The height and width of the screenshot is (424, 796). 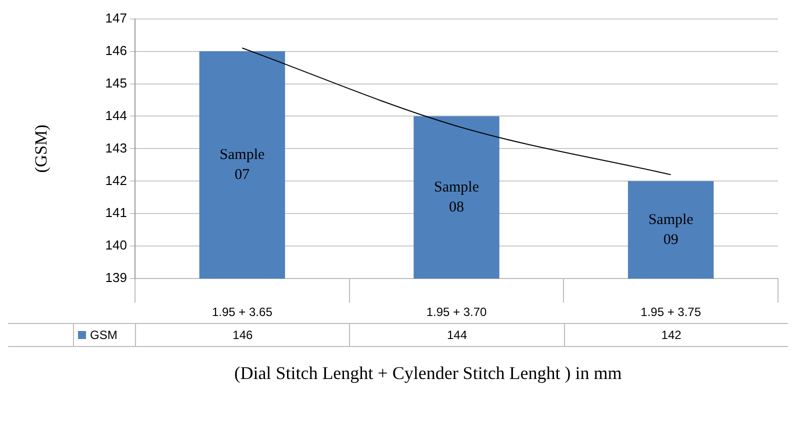 What do you see at coordinates (116, 278) in the screenshot?
I see `y-tick-label: 139` at bounding box center [116, 278].